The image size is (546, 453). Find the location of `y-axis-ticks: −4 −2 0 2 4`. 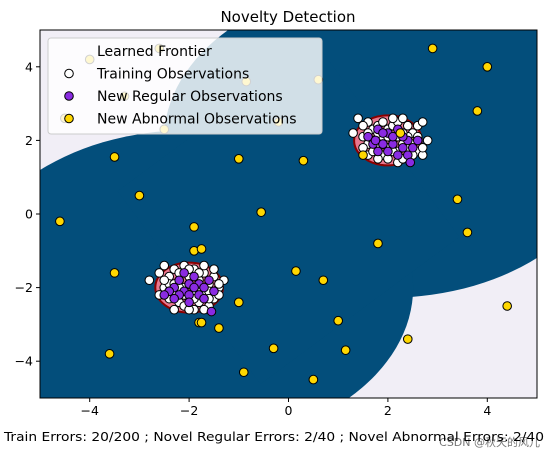

y-axis-ticks: −4 −2 0 2 4 is located at coordinates (27, 214).